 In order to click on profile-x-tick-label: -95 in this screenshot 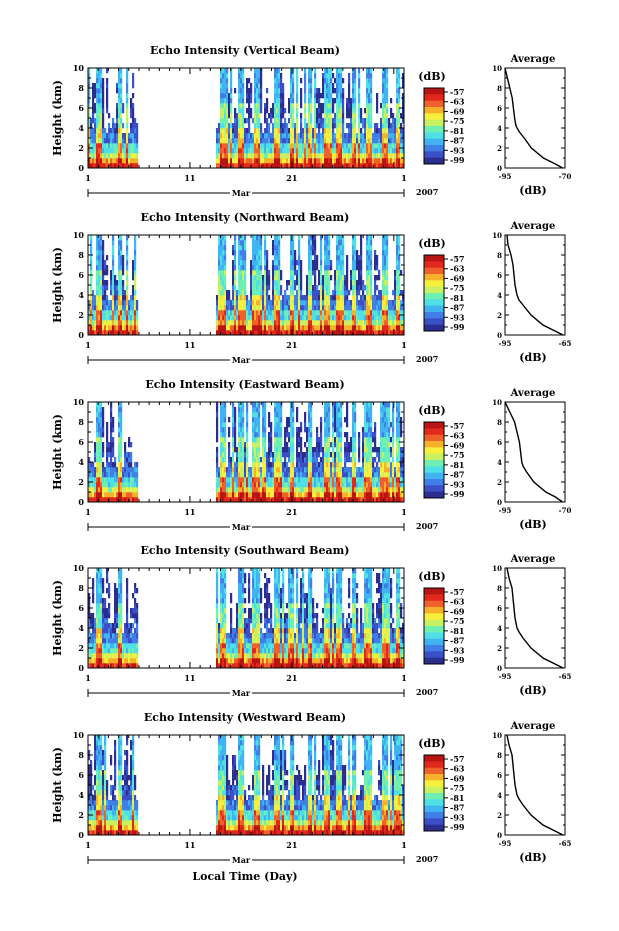, I will do `click(505, 343)`.